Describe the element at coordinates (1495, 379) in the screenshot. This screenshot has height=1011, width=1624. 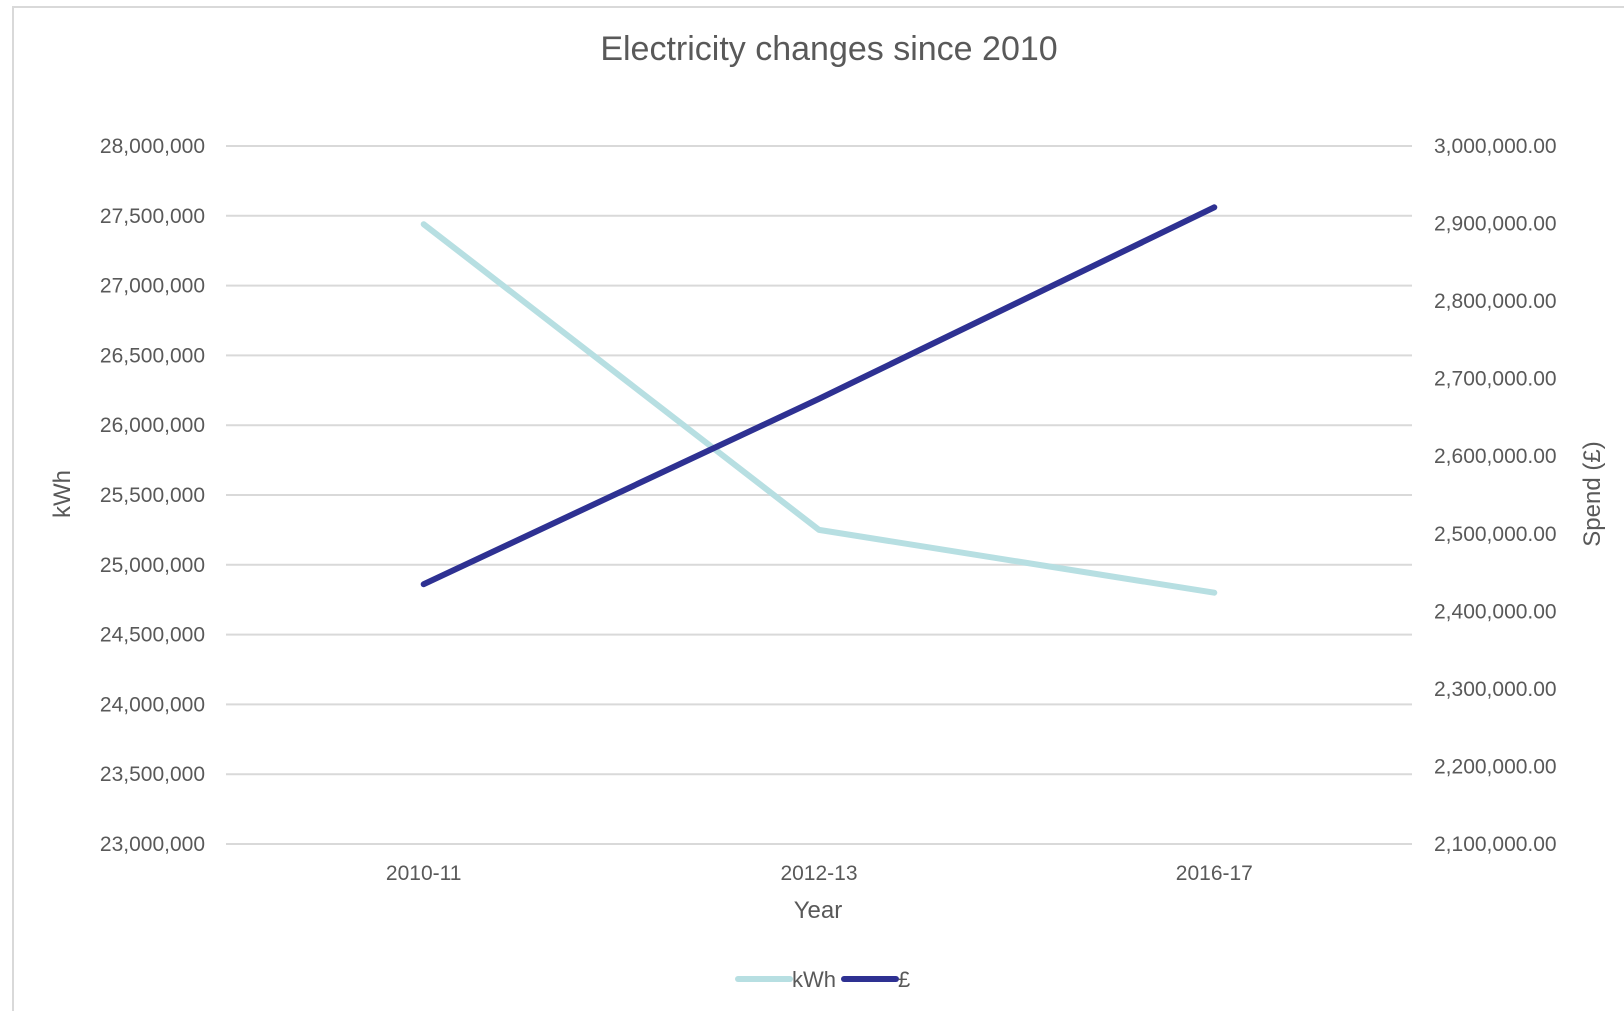
I see `y2-tick-label: 2,700,000.00` at that location.